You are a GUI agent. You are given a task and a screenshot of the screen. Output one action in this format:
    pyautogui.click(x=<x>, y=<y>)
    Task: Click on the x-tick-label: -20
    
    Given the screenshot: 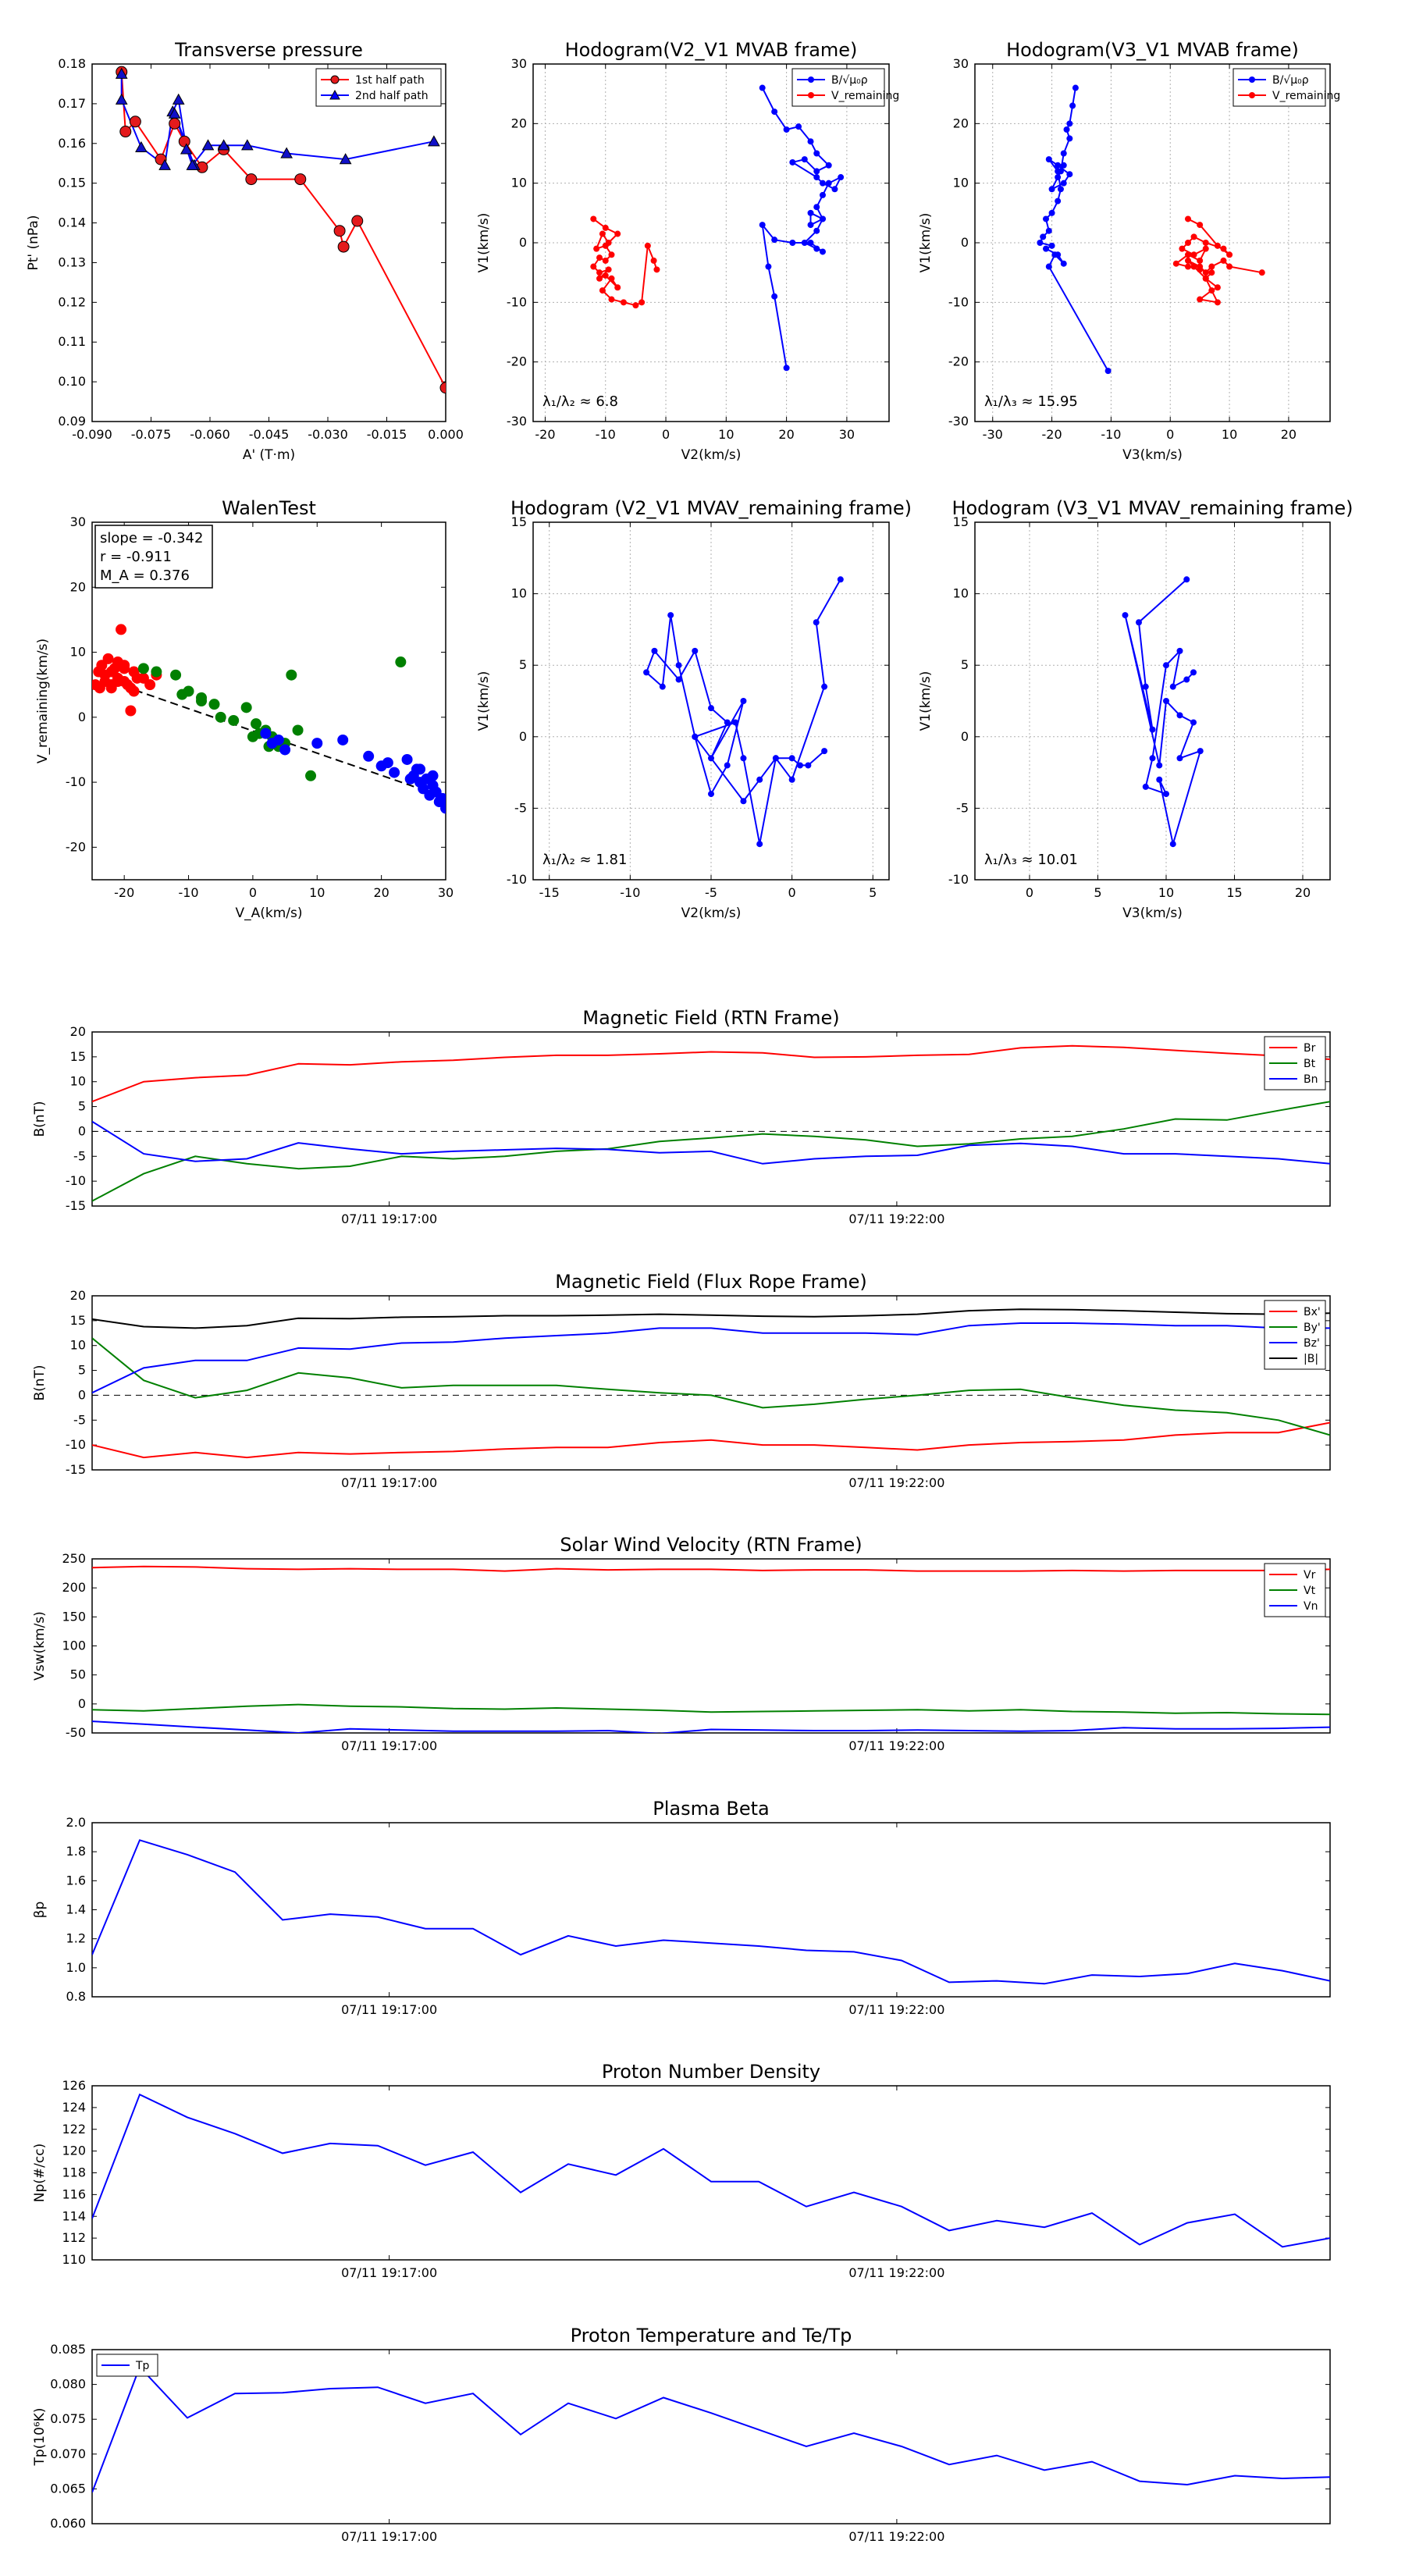 What is the action you would take?
    pyautogui.click(x=545, y=434)
    